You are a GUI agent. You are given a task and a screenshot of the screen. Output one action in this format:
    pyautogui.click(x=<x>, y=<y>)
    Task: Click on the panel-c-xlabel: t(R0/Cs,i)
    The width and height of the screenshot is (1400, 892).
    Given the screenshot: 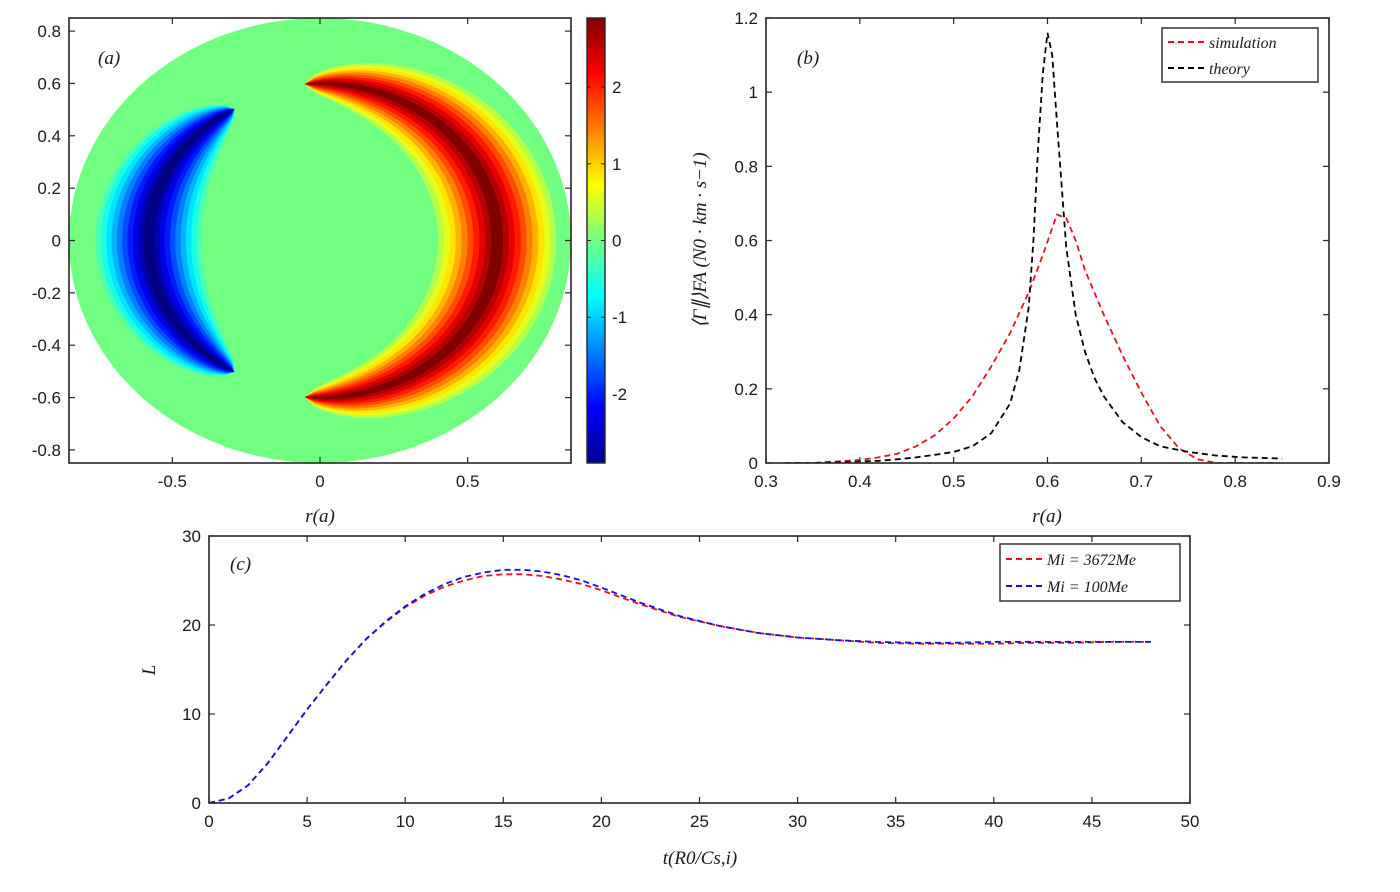 What is the action you would take?
    pyautogui.click(x=700, y=858)
    